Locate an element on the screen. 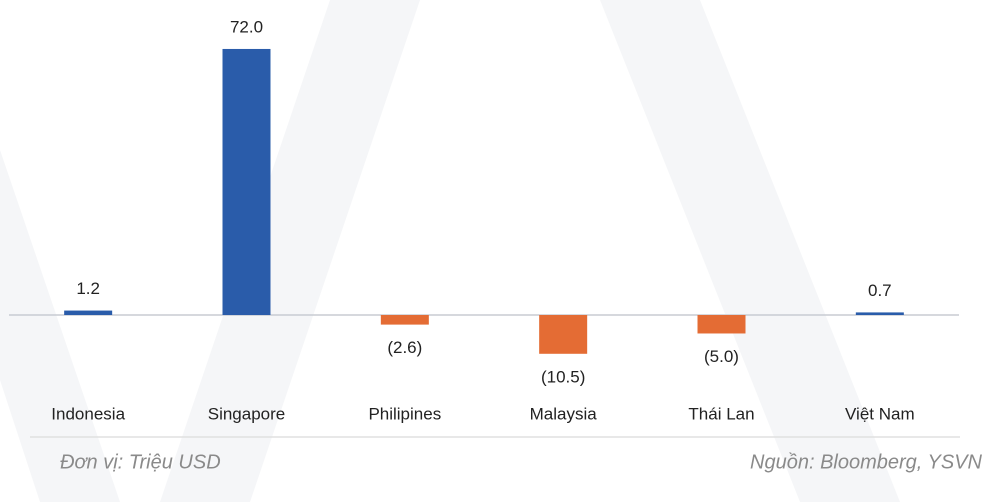 The width and height of the screenshot is (998, 502). x-tick-label: Thái Lan is located at coordinates (721, 413).